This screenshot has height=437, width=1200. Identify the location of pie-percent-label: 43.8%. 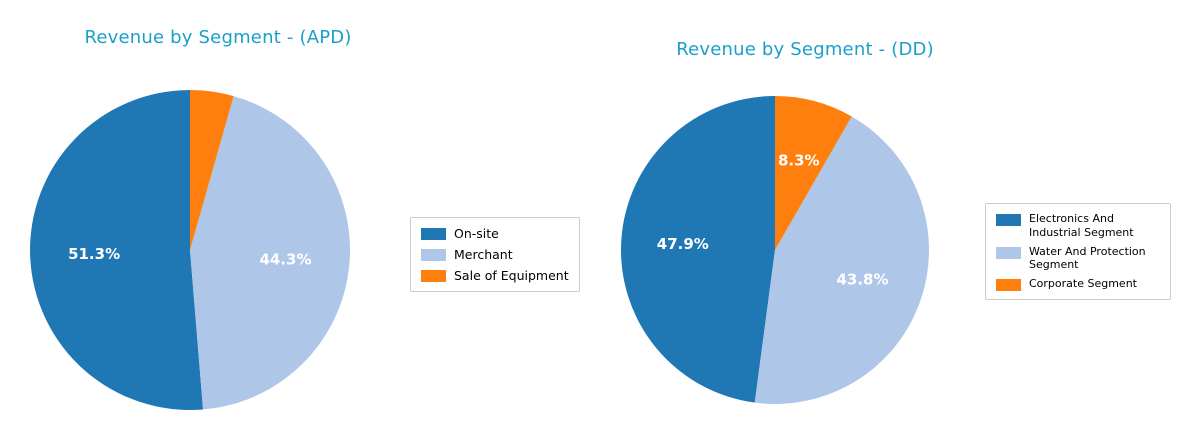
(862, 280).